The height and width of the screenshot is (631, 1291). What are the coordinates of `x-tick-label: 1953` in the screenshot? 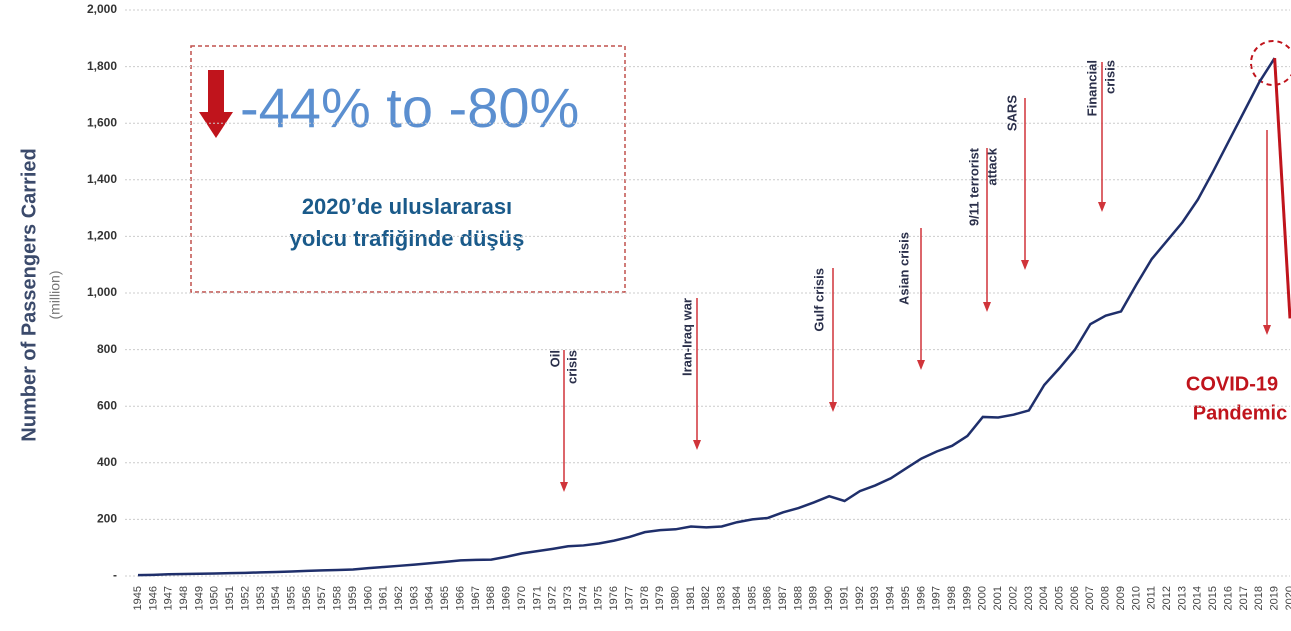 It's located at (261, 598).